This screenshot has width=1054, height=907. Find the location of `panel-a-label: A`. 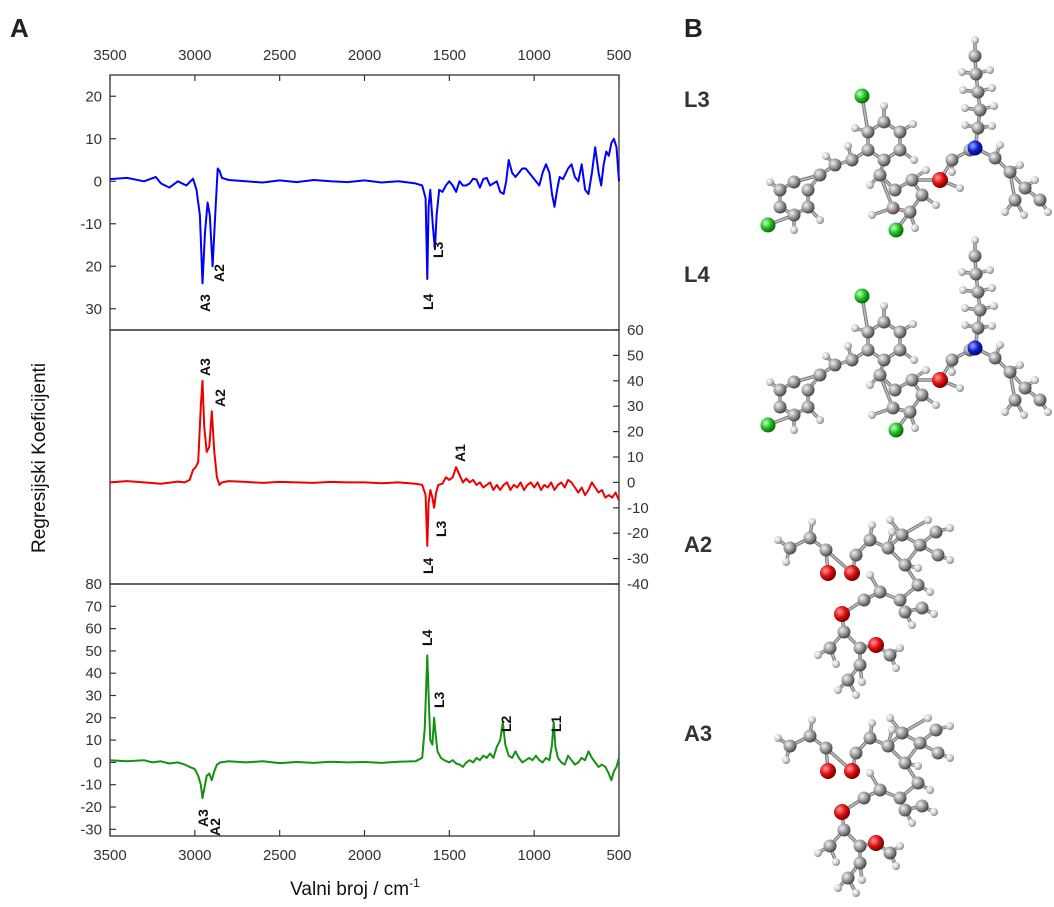

panel-a-label: A is located at coordinates (19, 28).